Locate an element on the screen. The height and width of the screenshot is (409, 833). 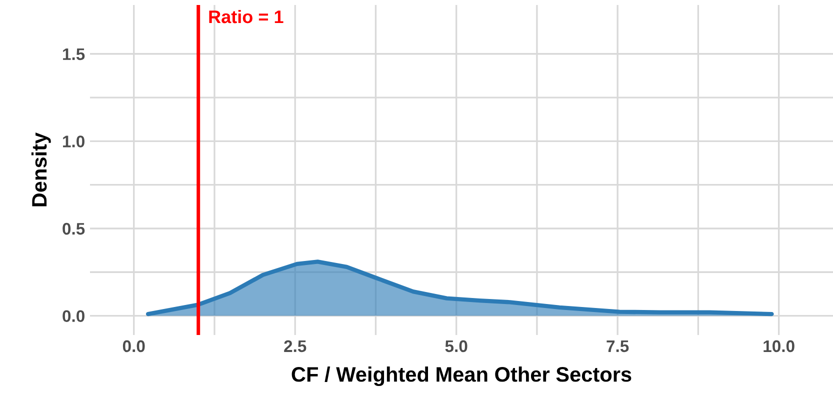
x-tick-label: 2.5 is located at coordinates (295, 346).